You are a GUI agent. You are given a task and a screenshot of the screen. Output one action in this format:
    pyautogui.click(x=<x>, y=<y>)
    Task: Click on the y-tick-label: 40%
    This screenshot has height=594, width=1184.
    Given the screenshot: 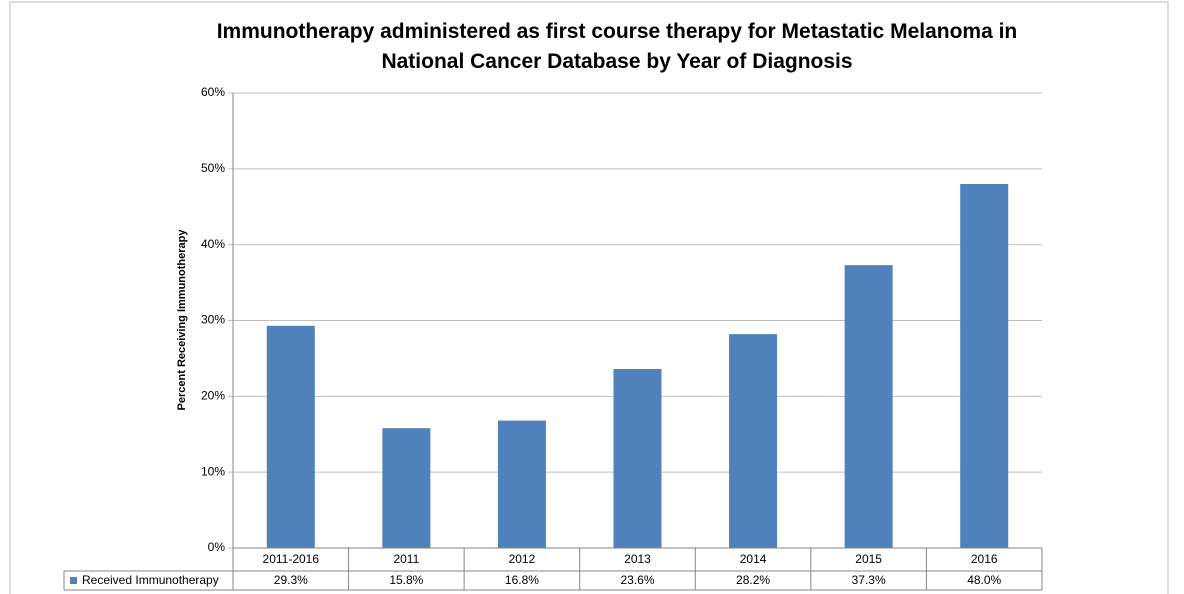 What is the action you would take?
    pyautogui.click(x=213, y=244)
    